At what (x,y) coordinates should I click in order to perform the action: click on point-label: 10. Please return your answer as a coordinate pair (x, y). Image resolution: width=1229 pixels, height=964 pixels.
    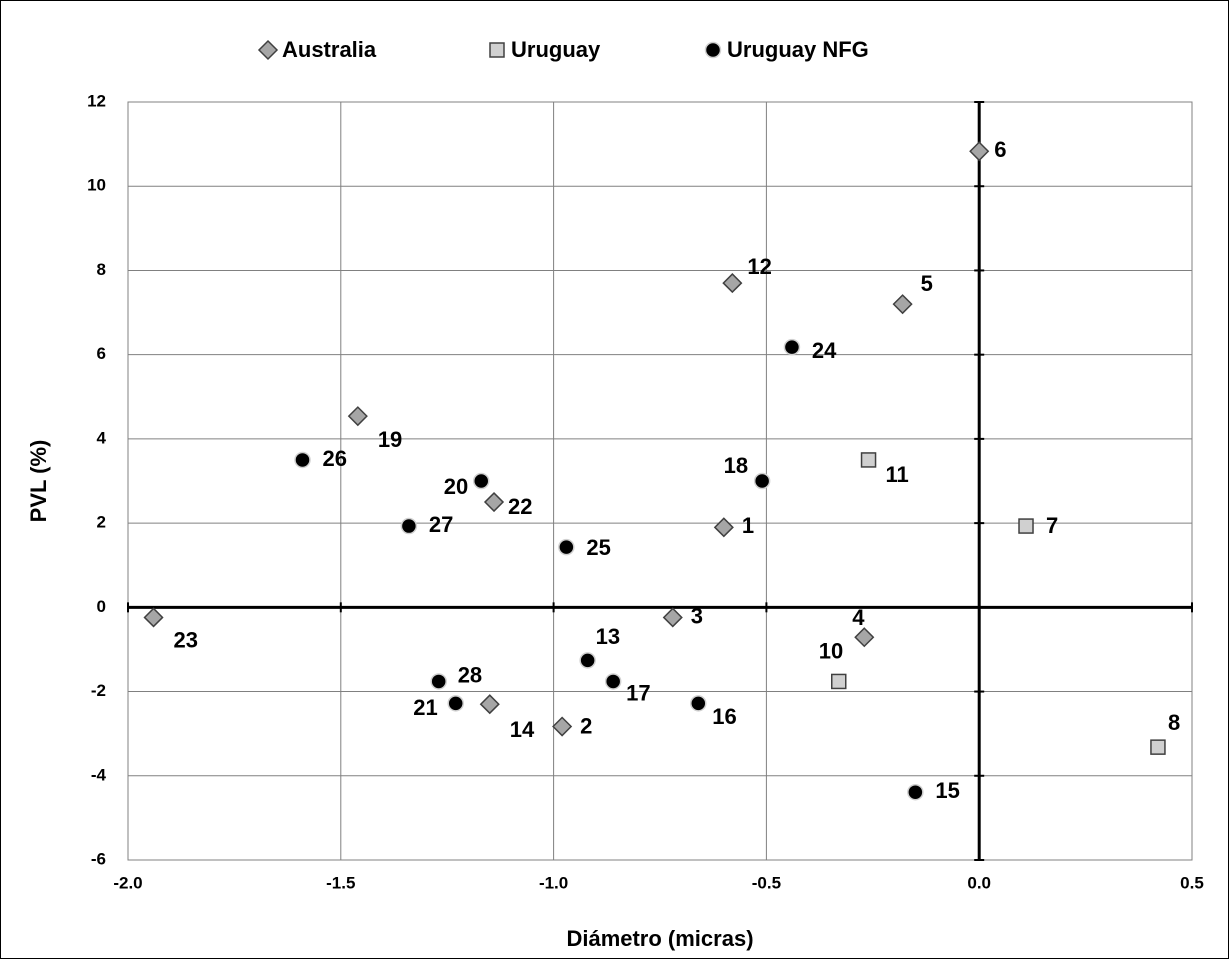
    Looking at the image, I should click on (831, 650).